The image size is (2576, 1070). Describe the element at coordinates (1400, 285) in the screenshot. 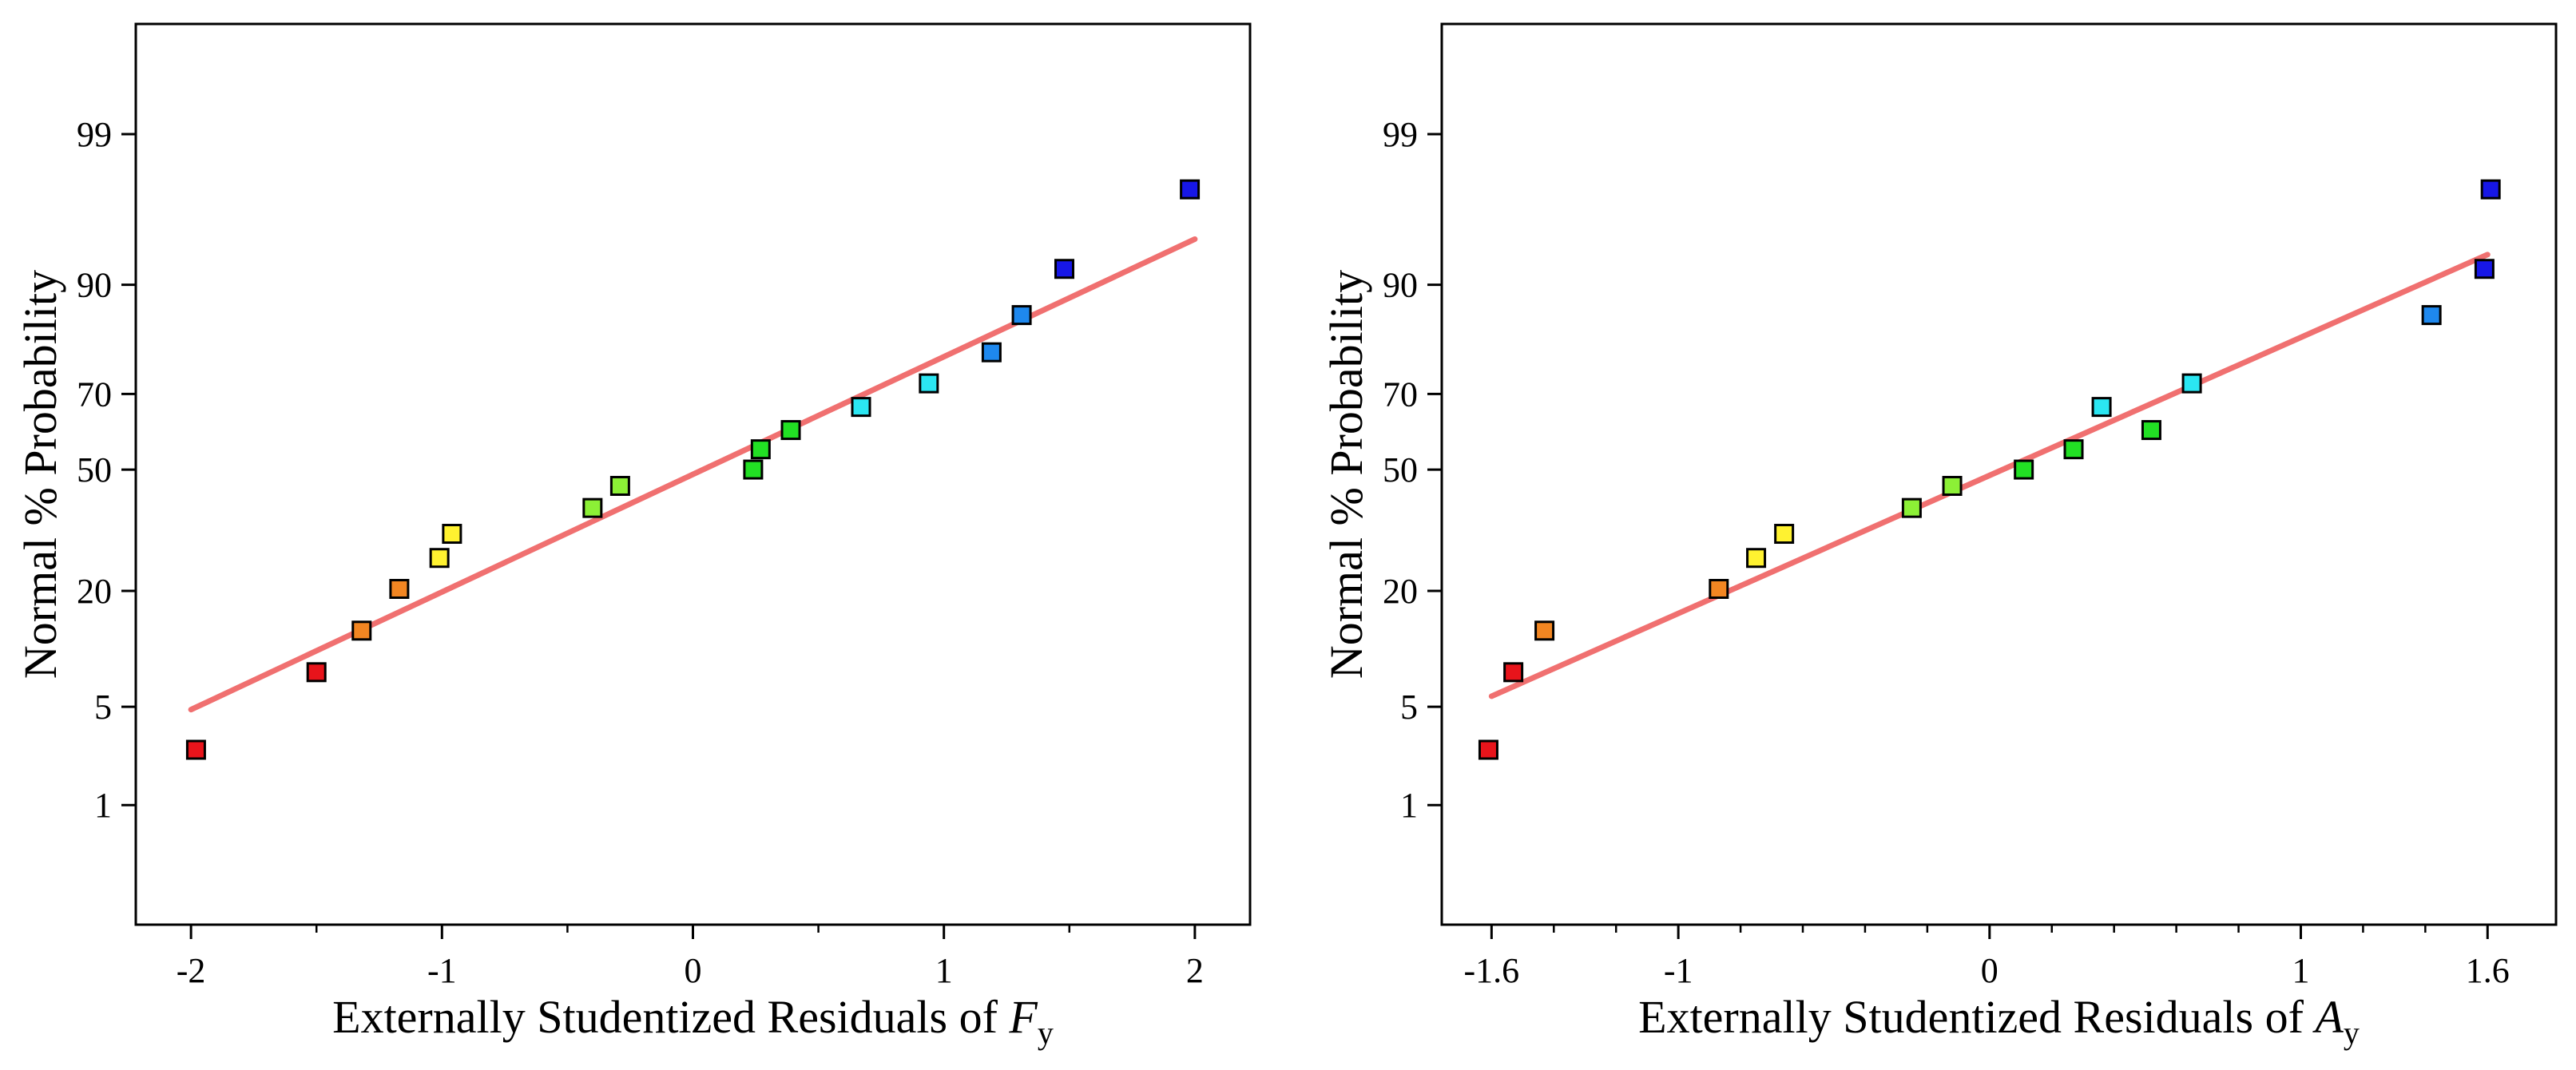

I see `right-y-tick-label: 90` at that location.